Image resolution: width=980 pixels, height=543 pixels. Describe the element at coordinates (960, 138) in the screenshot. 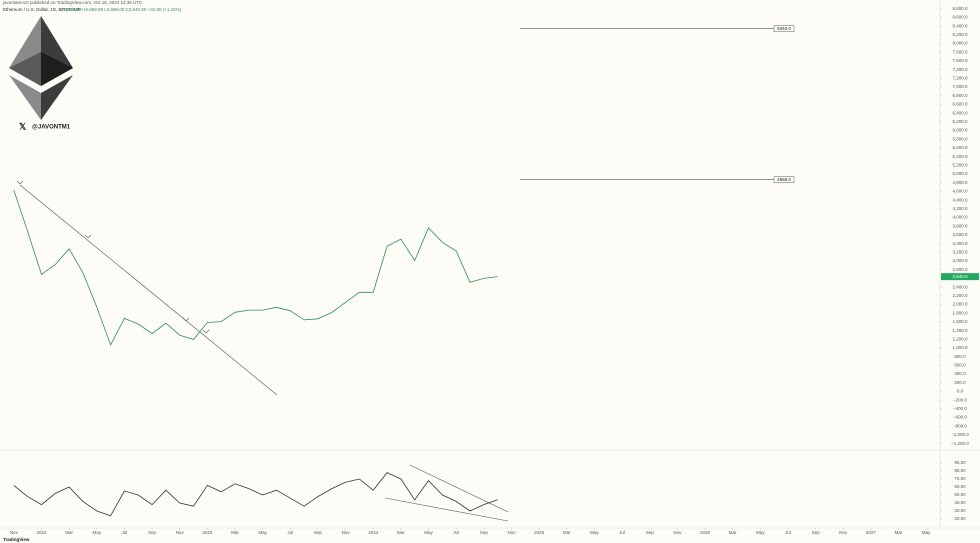

I see `y-tick-label: 5,800.0` at that location.